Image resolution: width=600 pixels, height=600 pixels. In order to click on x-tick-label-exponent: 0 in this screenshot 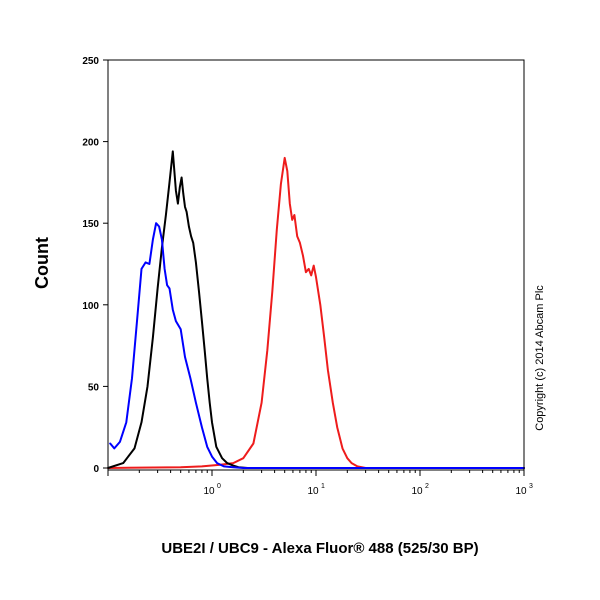, I will do `click(219, 486)`.